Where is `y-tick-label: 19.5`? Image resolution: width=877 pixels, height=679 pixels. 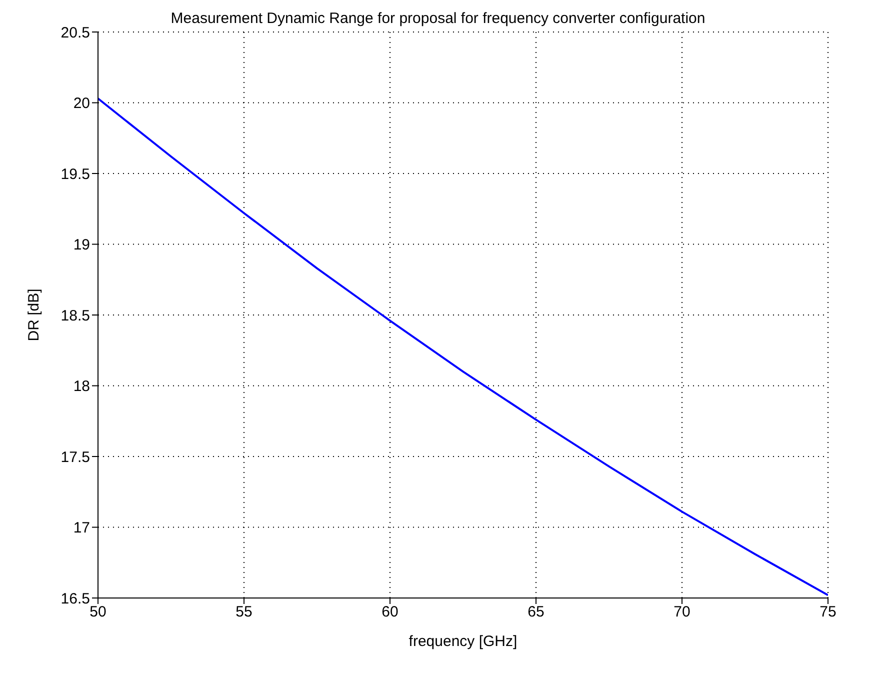
y-tick-label: 19.5 is located at coordinates (75, 174).